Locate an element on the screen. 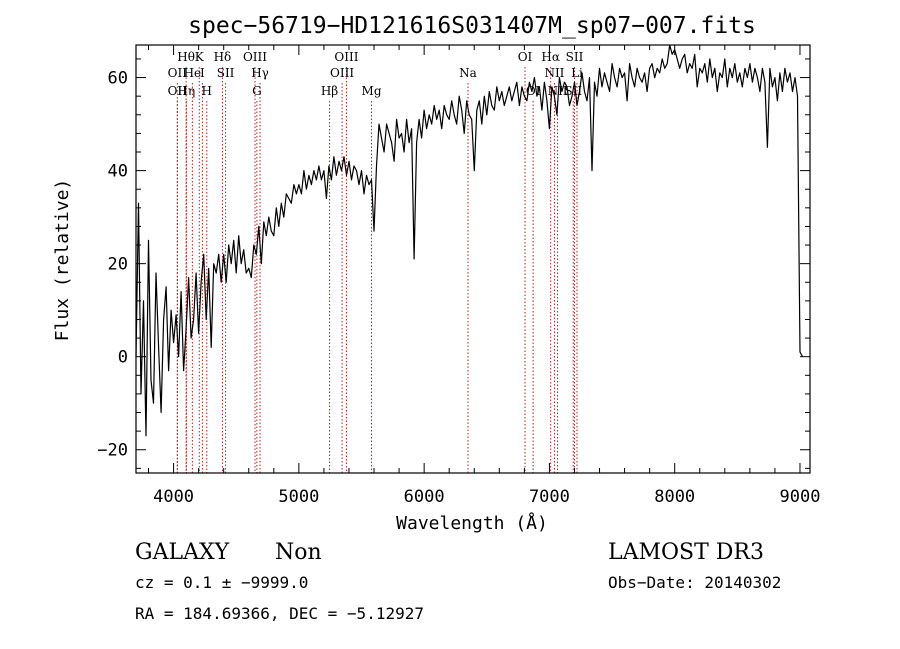  x-tick-label: 9000 is located at coordinates (800, 497).